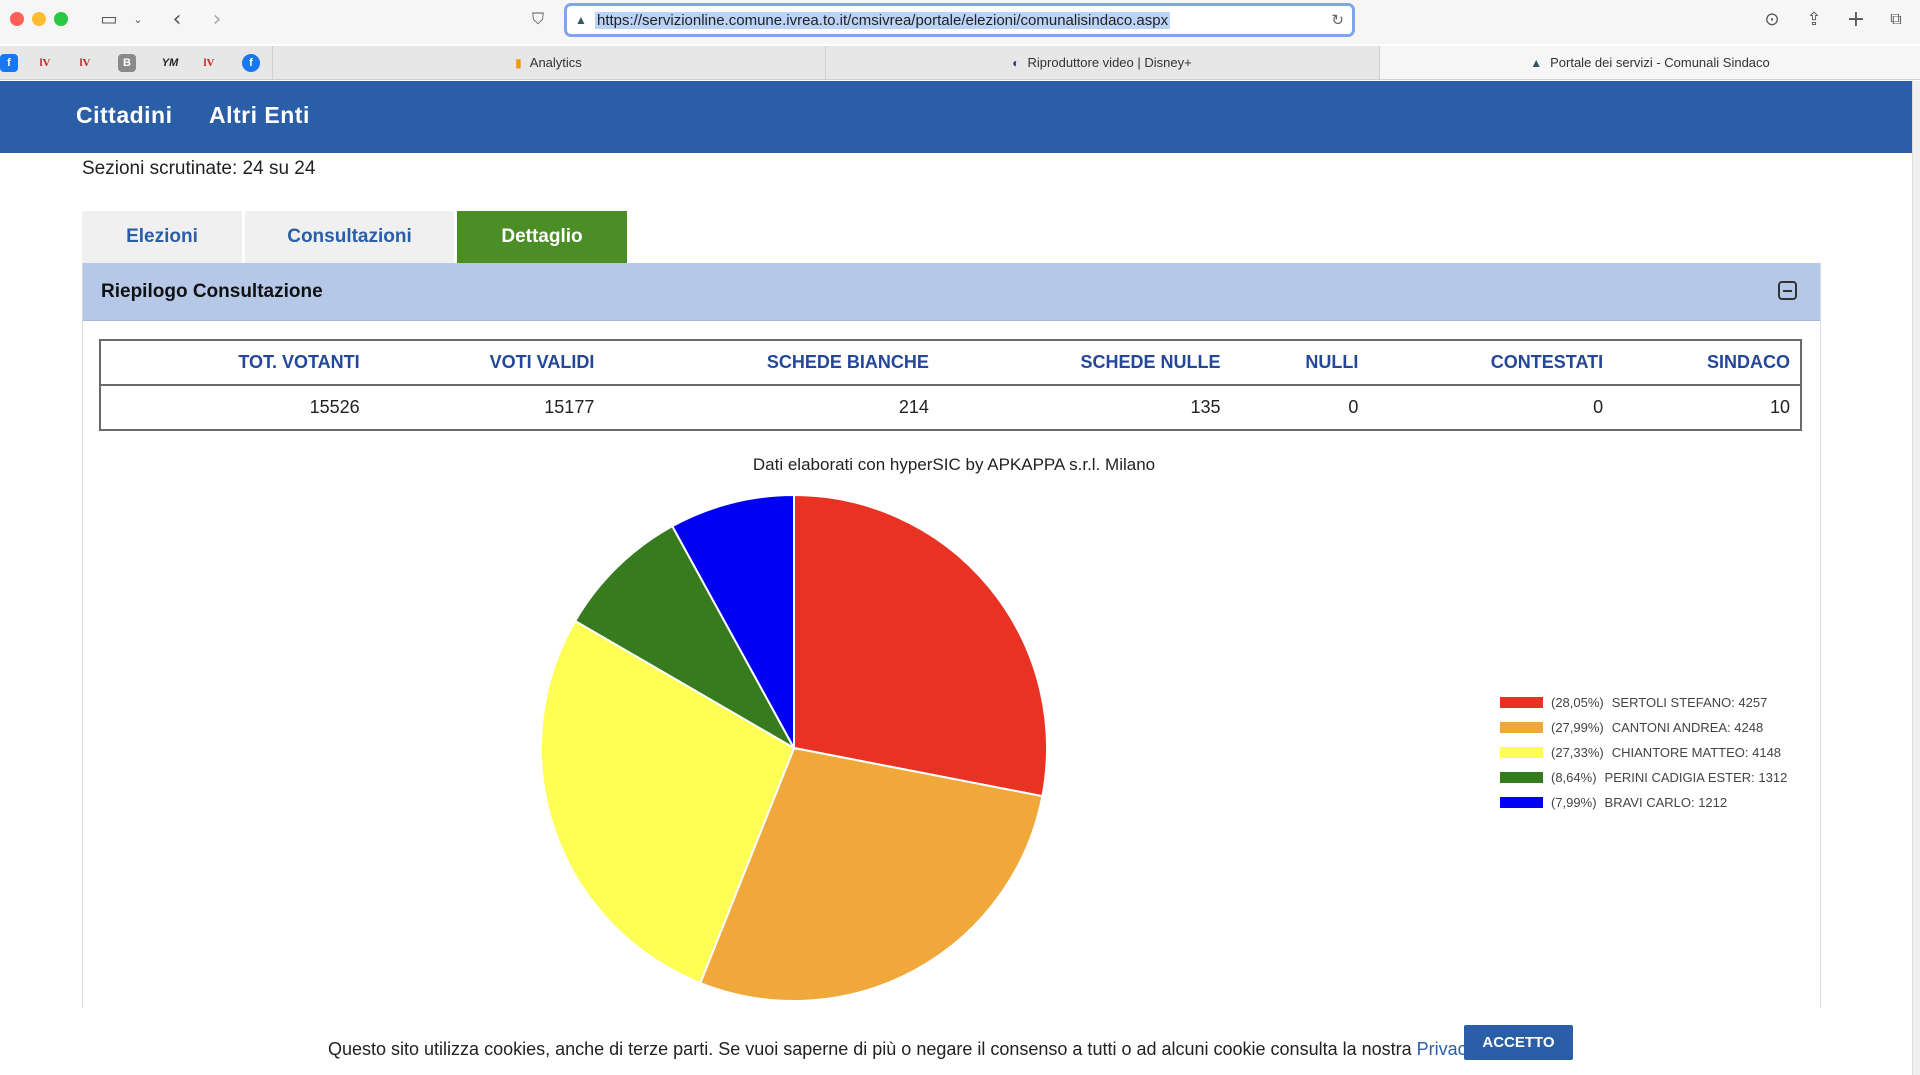  Describe the element at coordinates (1084, 363) in the screenshot. I see `header-schede-nulle: SCHEDE NULLE` at that location.